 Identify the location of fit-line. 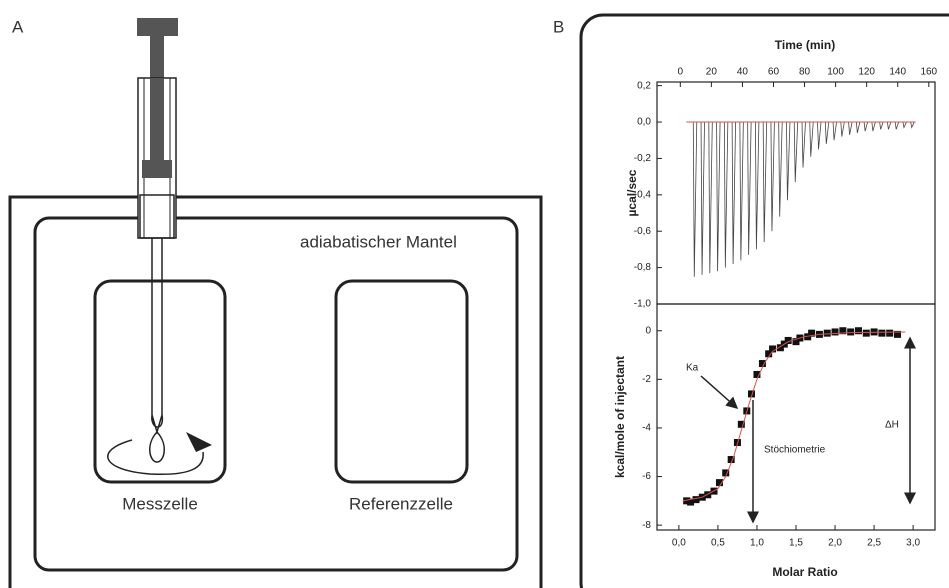
(794, 416).